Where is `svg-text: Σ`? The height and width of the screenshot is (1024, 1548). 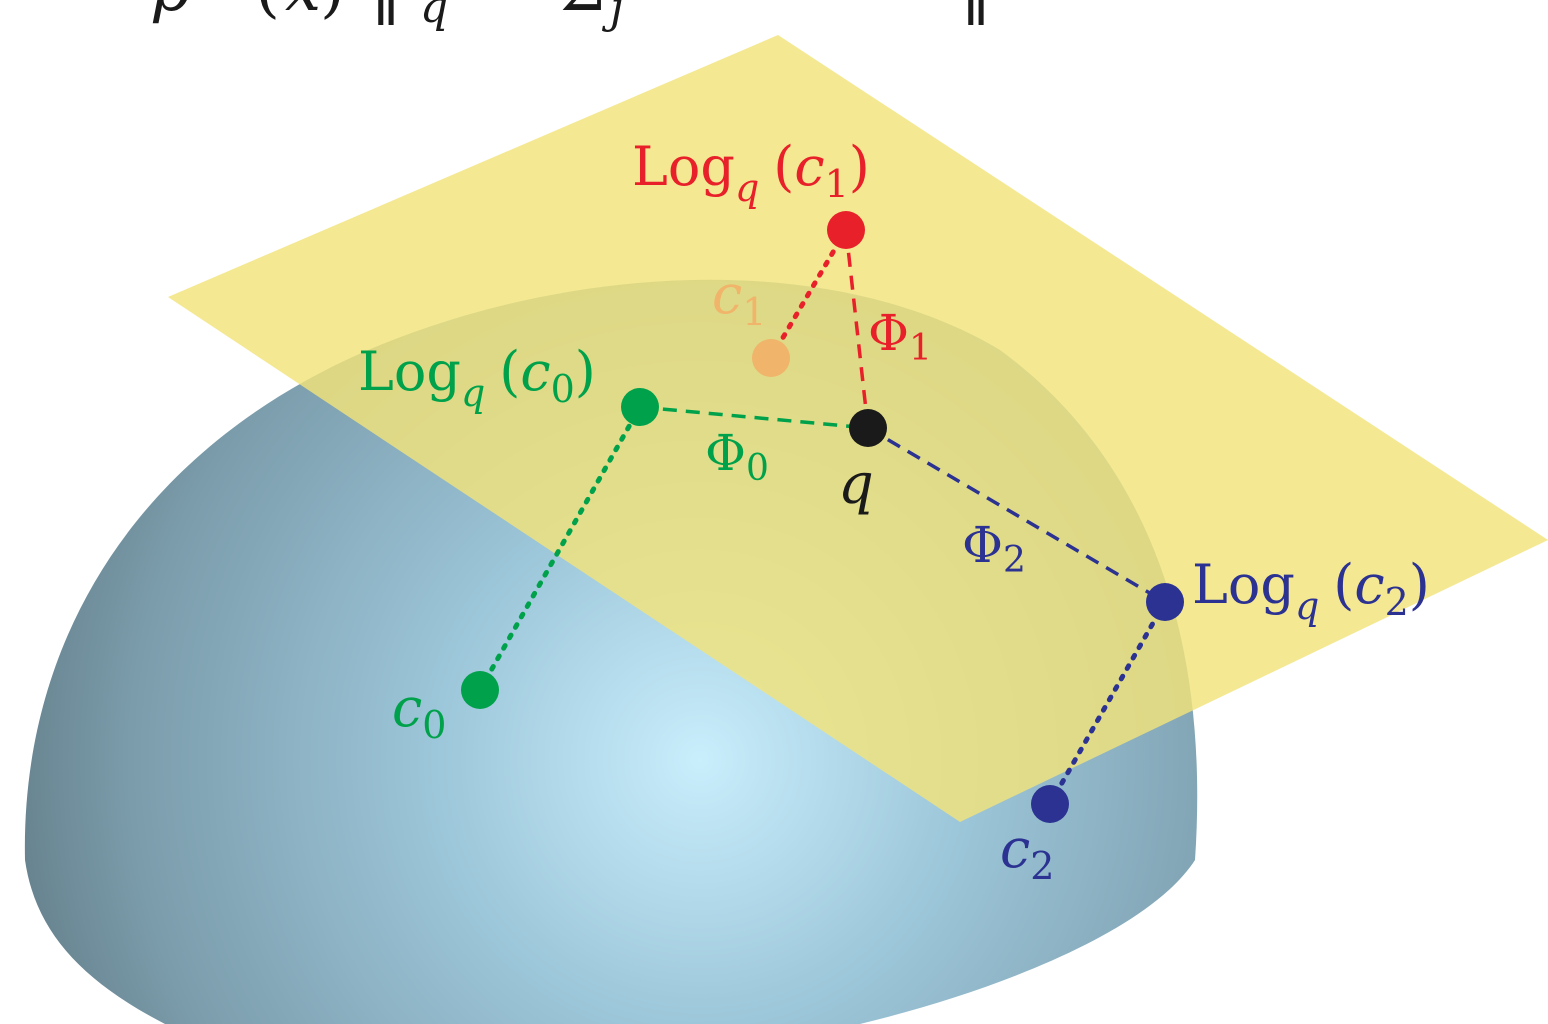 svg-text: Σ is located at coordinates (582, 13).